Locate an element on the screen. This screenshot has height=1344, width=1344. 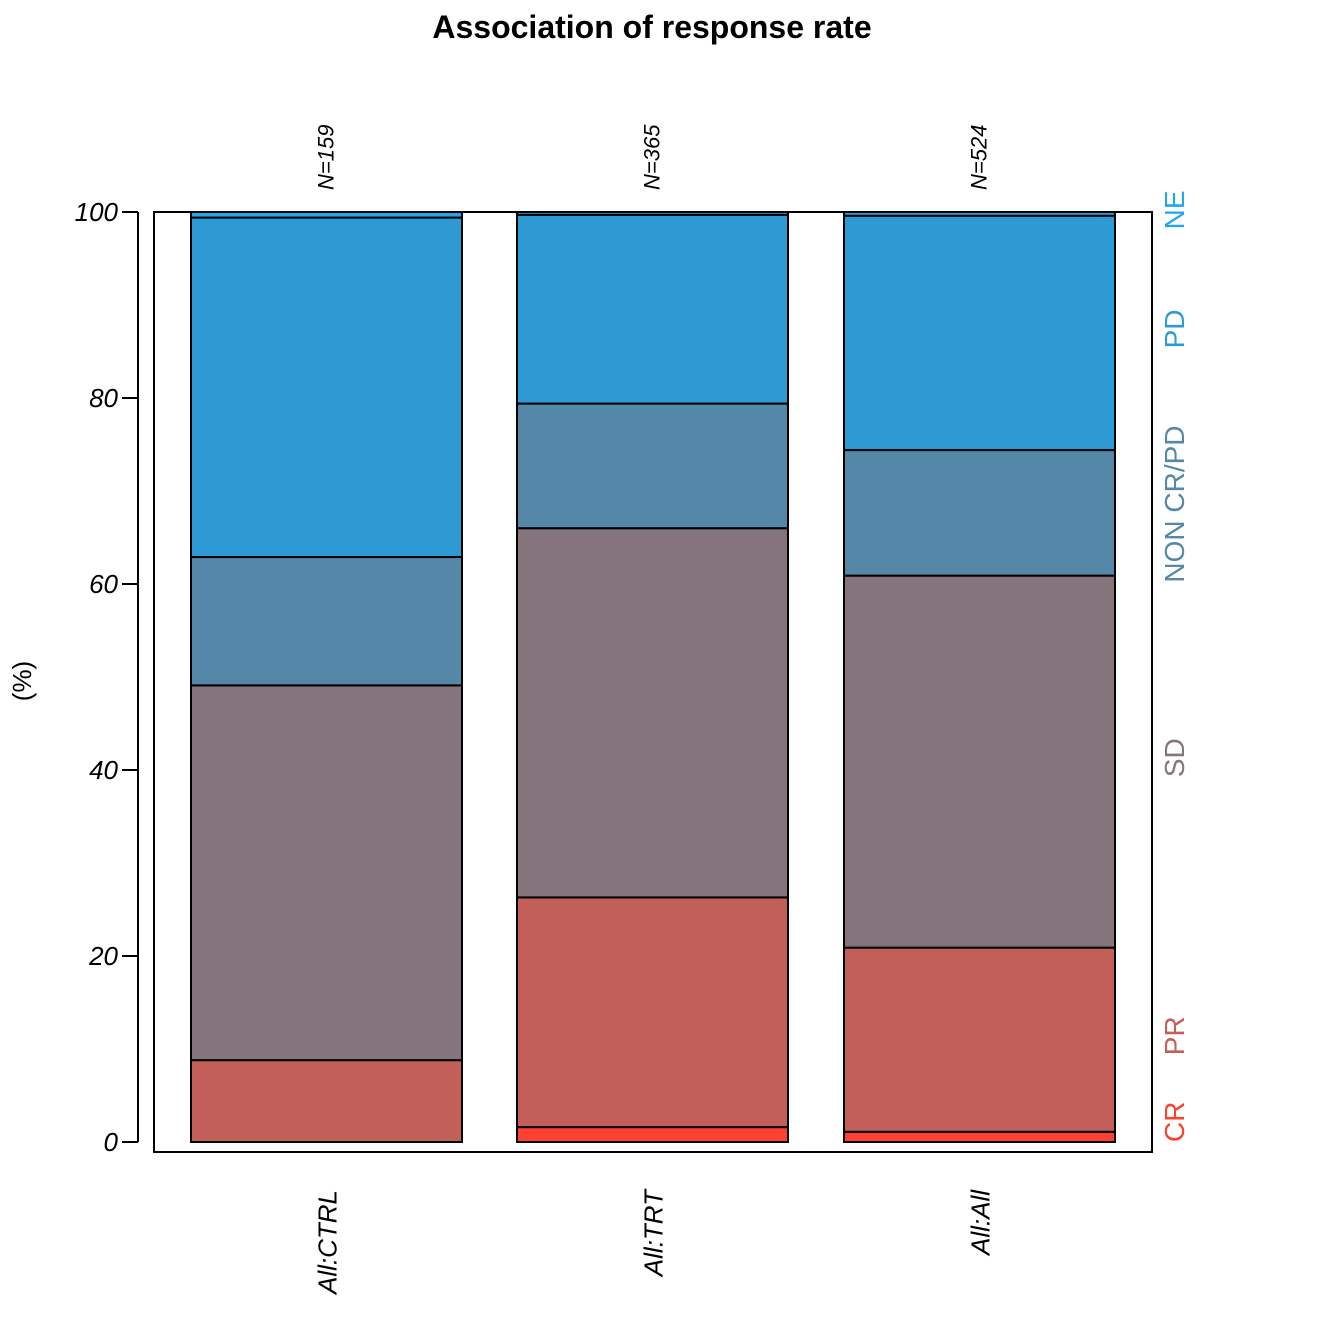
y-tick-label: 80 is located at coordinates (103, 398).